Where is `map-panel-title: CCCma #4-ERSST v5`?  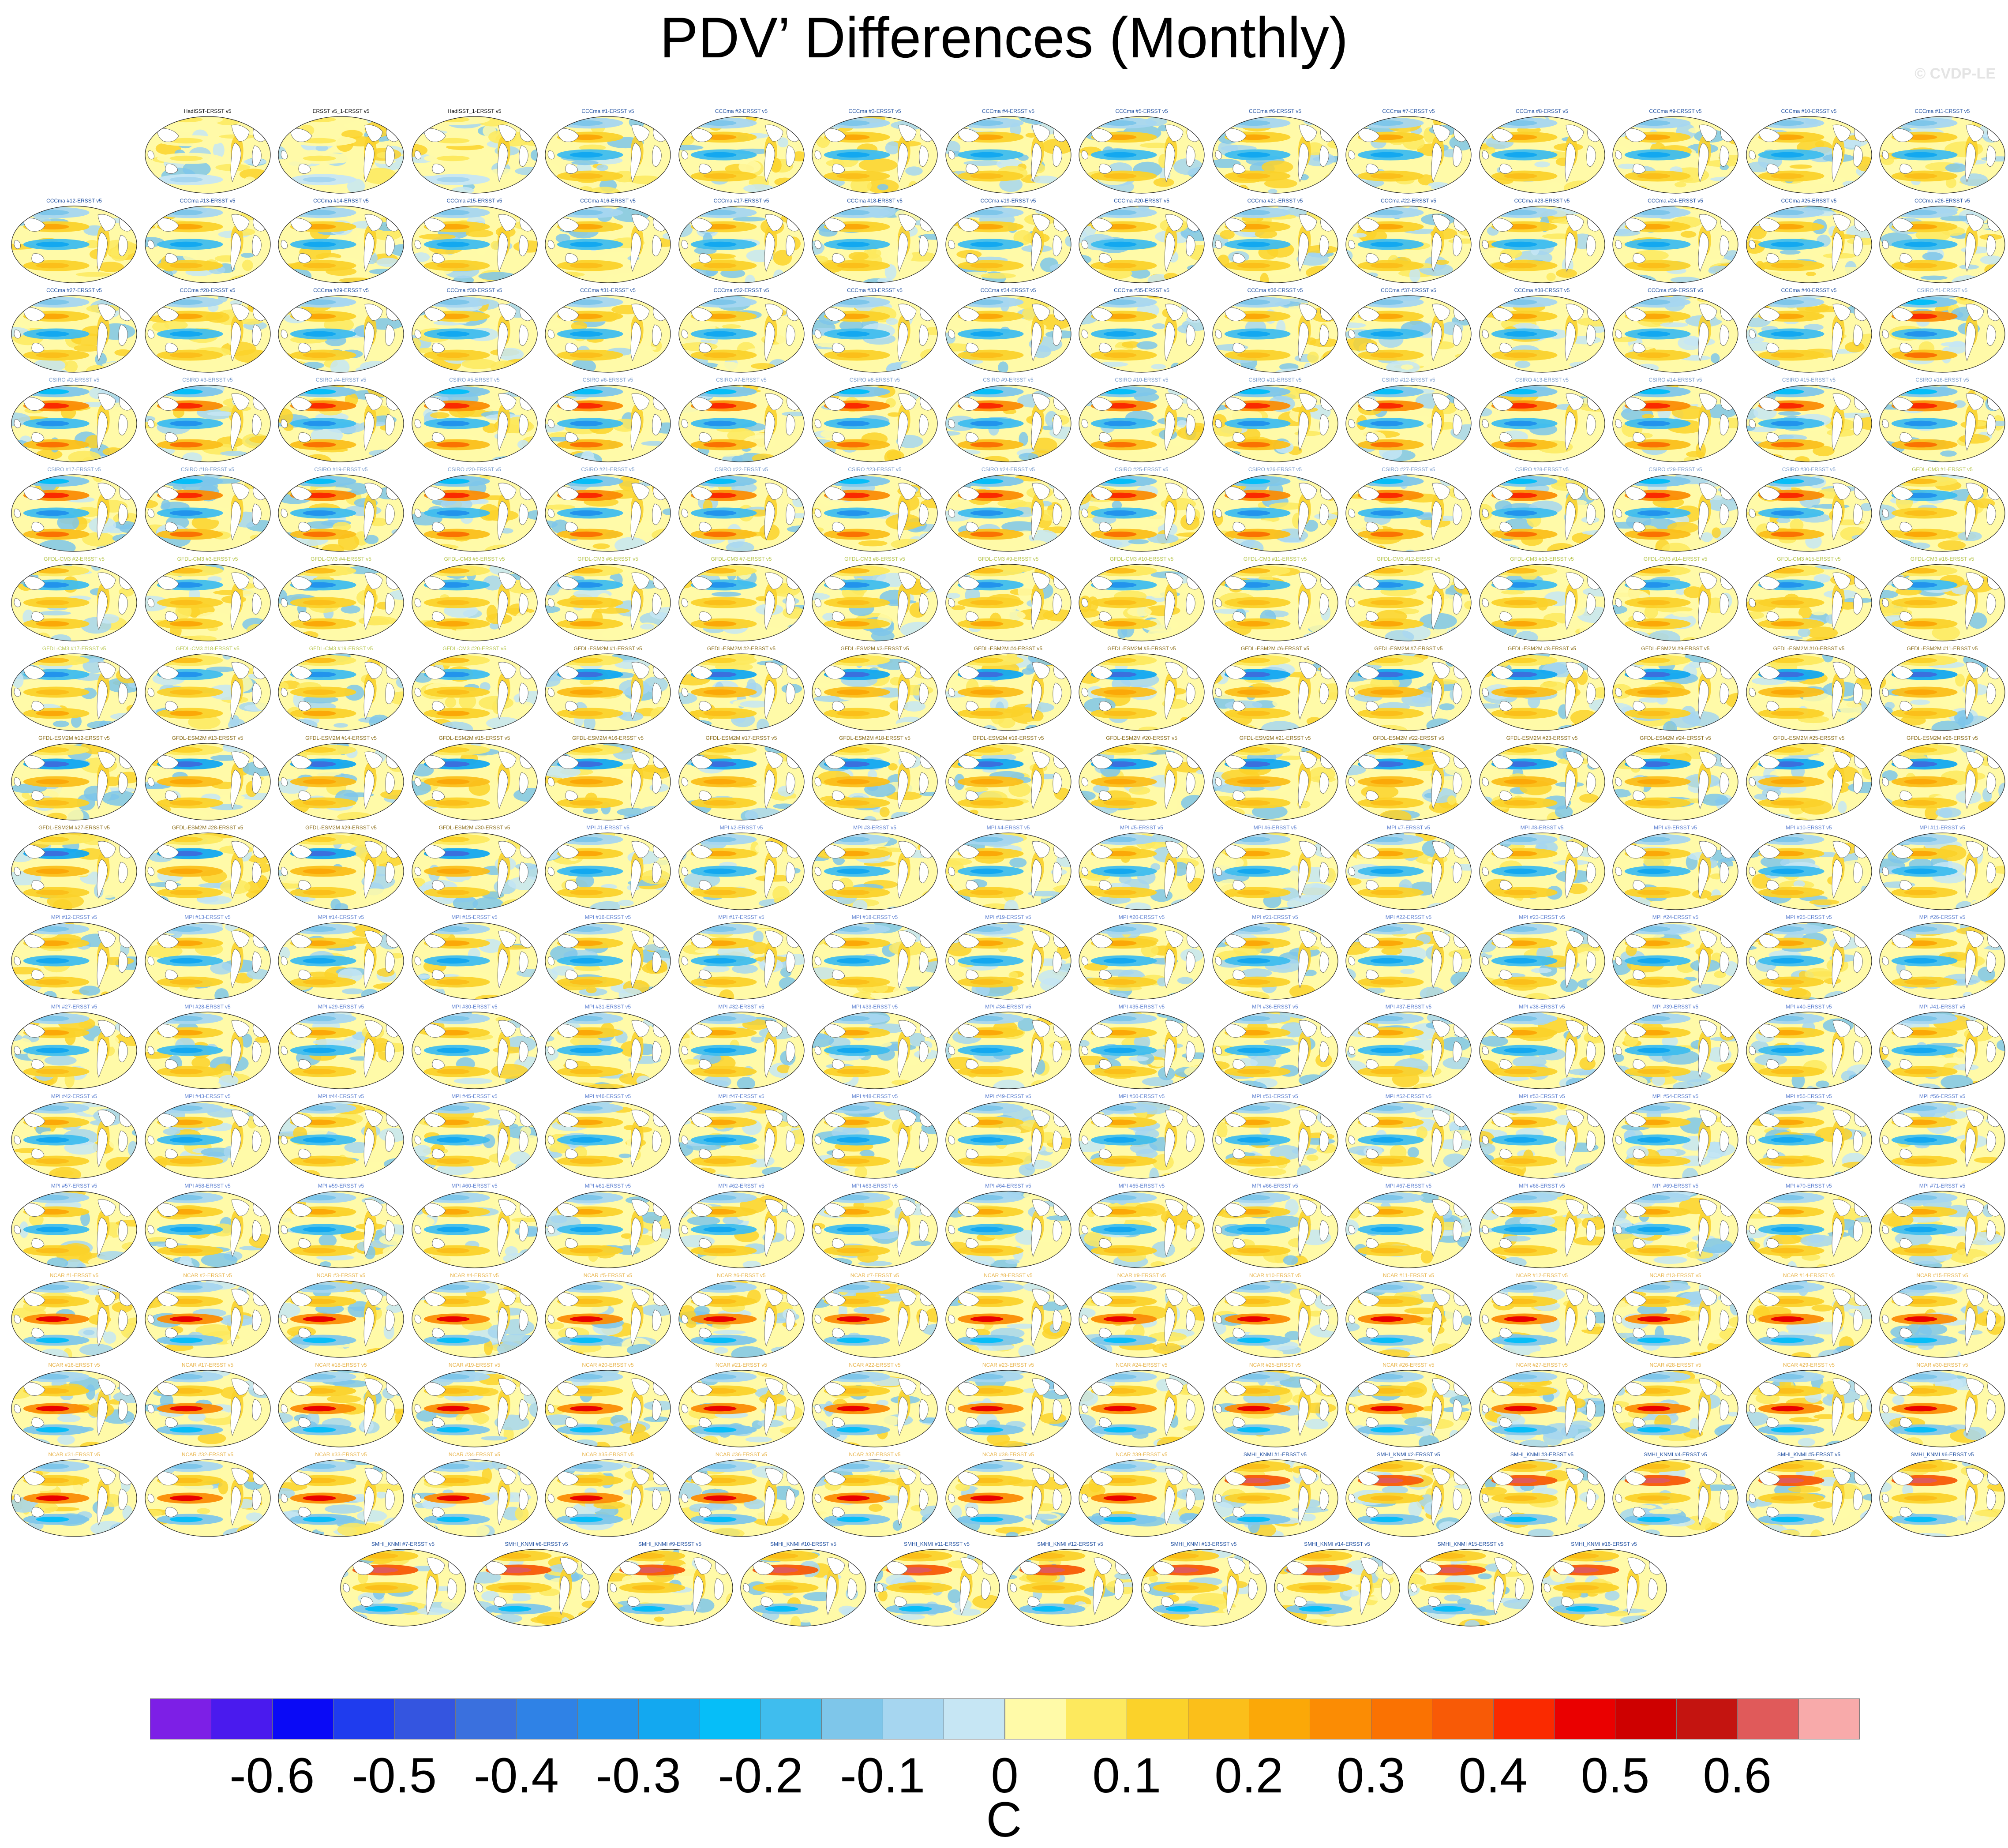
map-panel-title: CCCma #4-ERSST v5 is located at coordinates (1009, 111).